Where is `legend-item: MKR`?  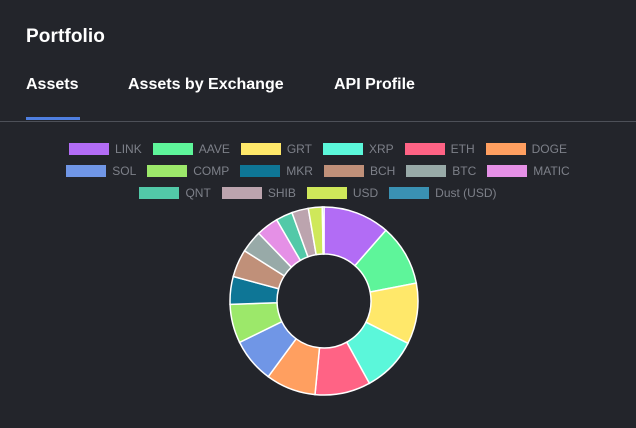 legend-item: MKR is located at coordinates (276, 171).